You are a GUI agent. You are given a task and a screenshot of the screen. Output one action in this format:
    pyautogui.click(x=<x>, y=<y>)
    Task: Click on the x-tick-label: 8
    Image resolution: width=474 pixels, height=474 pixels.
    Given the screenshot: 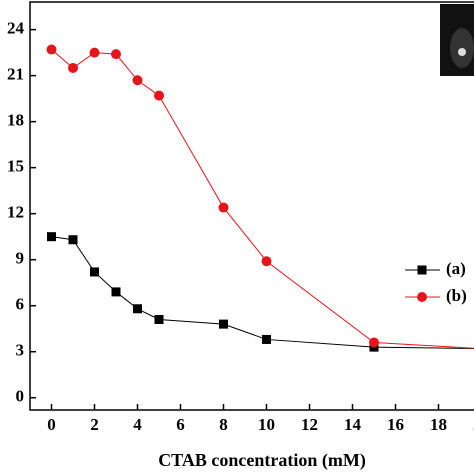 What is the action you would take?
    pyautogui.click(x=223, y=424)
    